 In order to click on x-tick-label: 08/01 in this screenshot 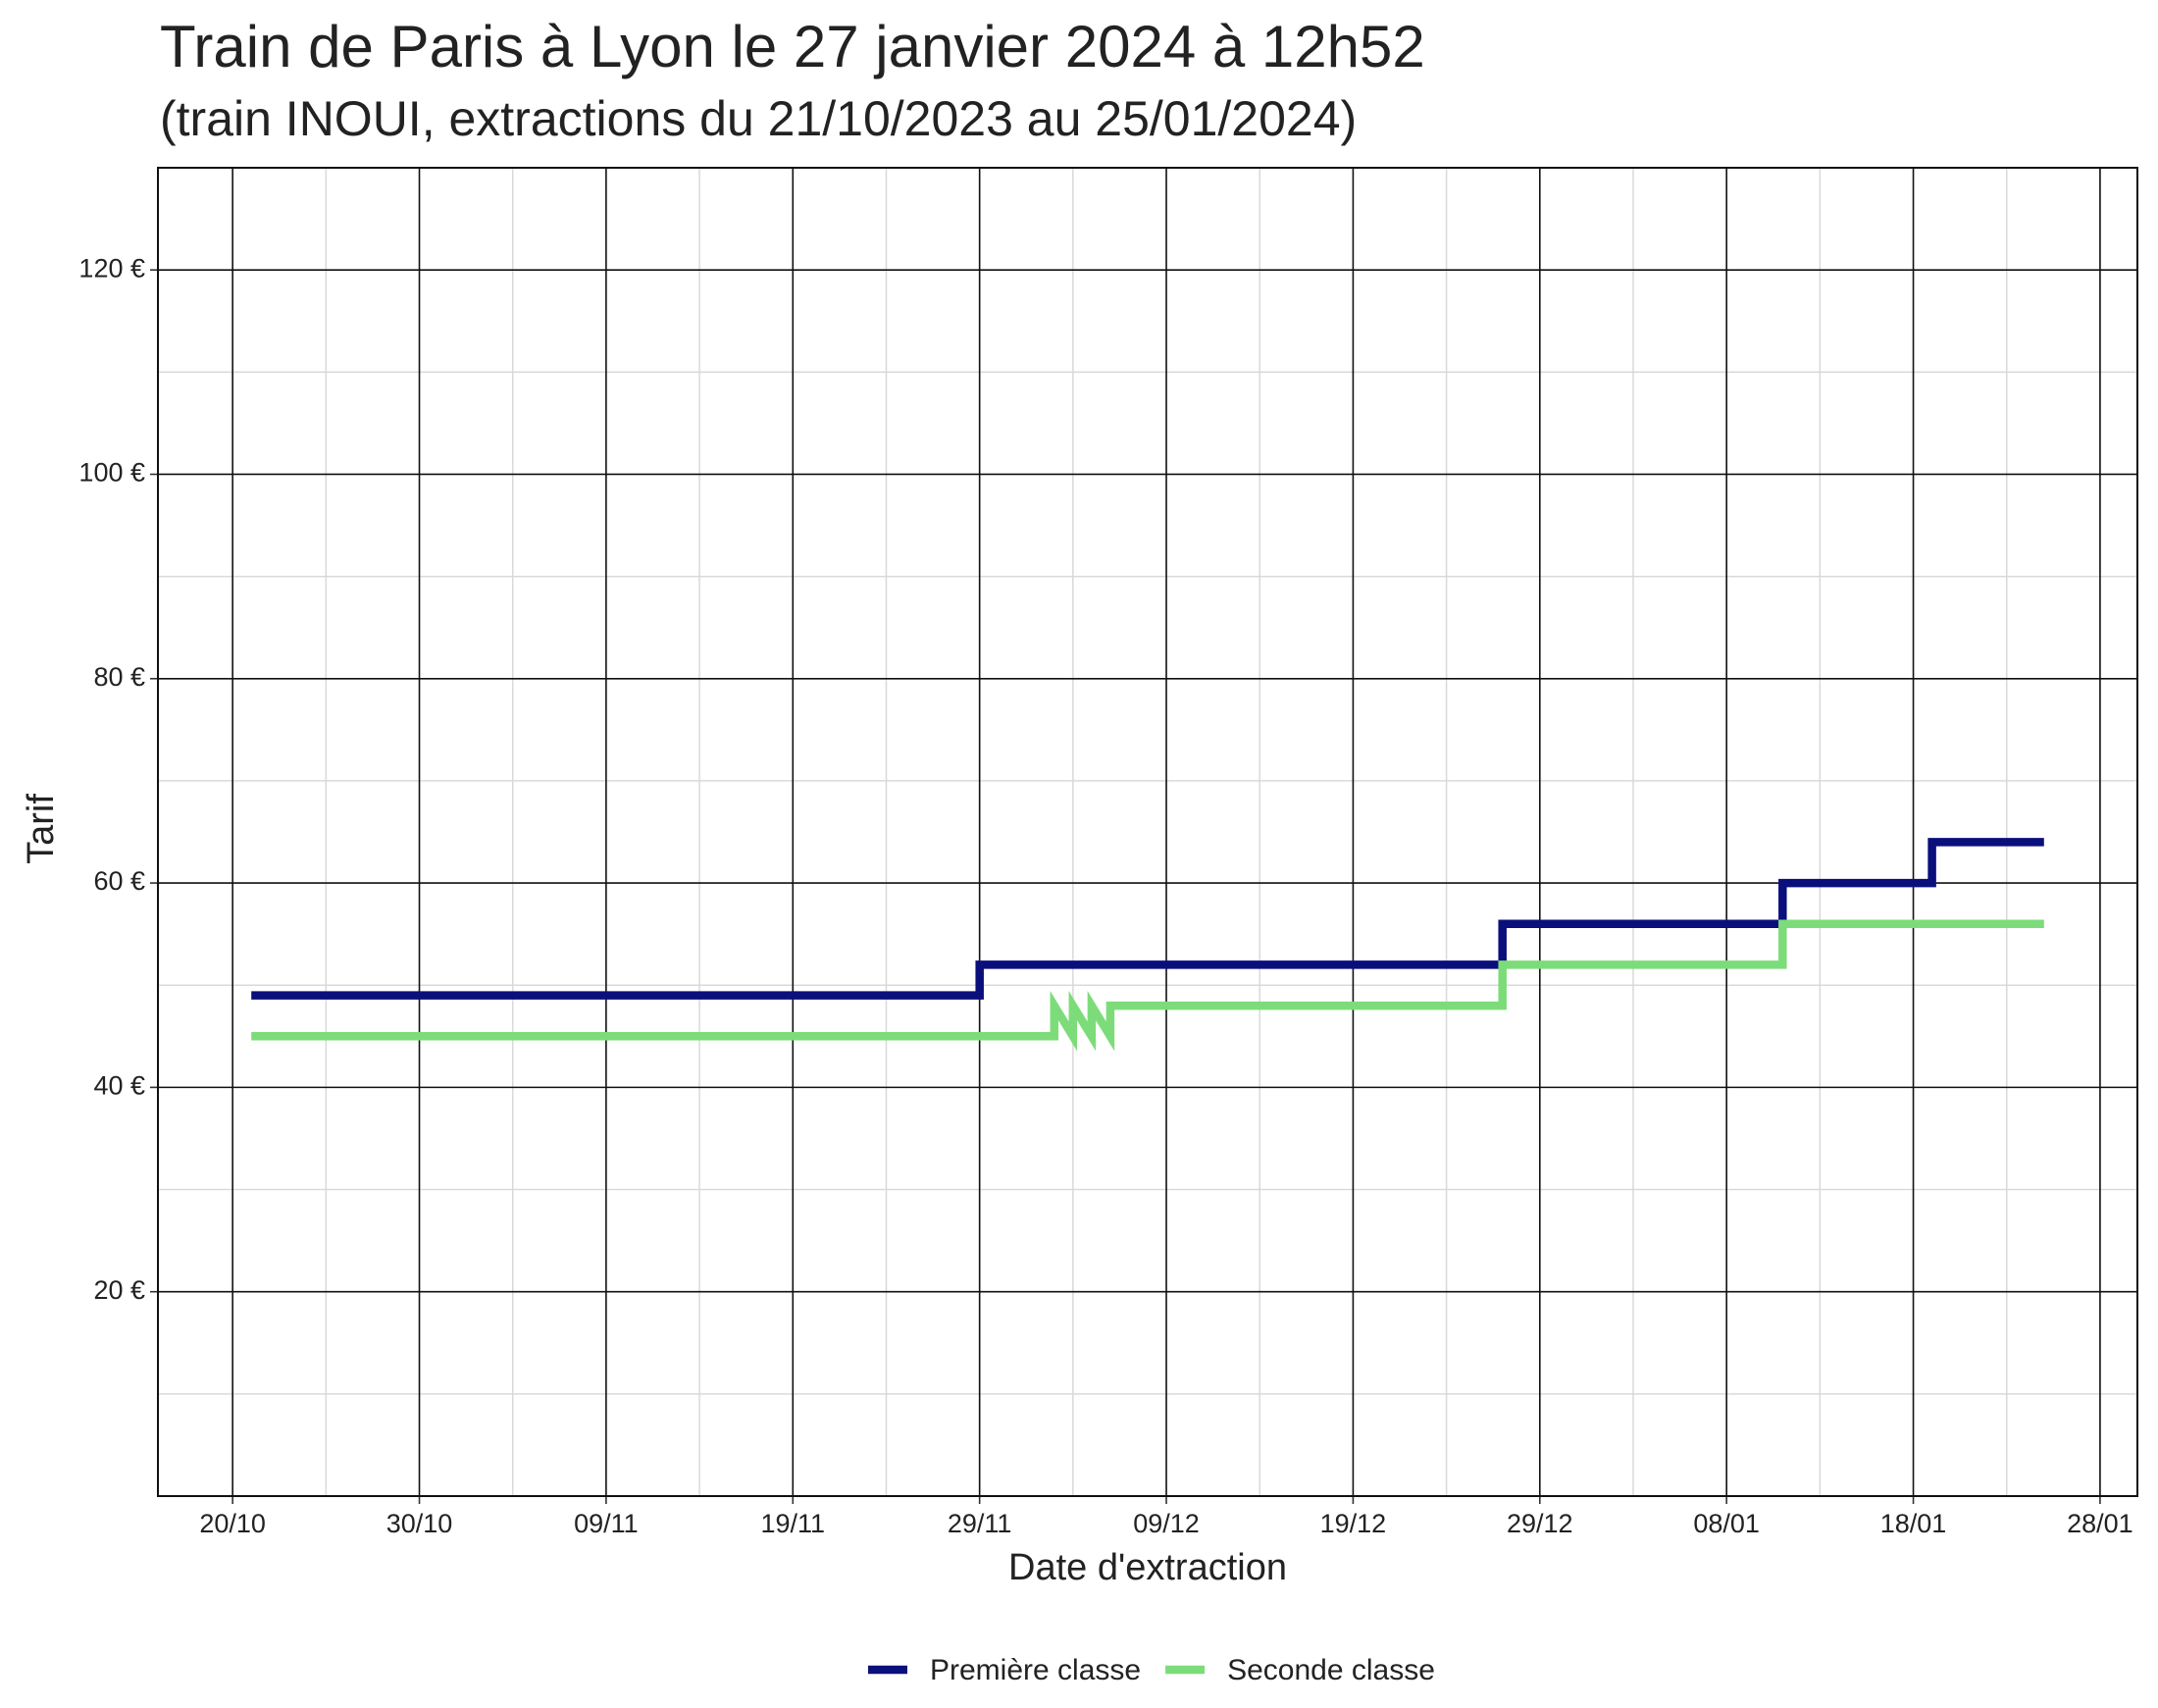, I will do `click(1726, 1523)`.